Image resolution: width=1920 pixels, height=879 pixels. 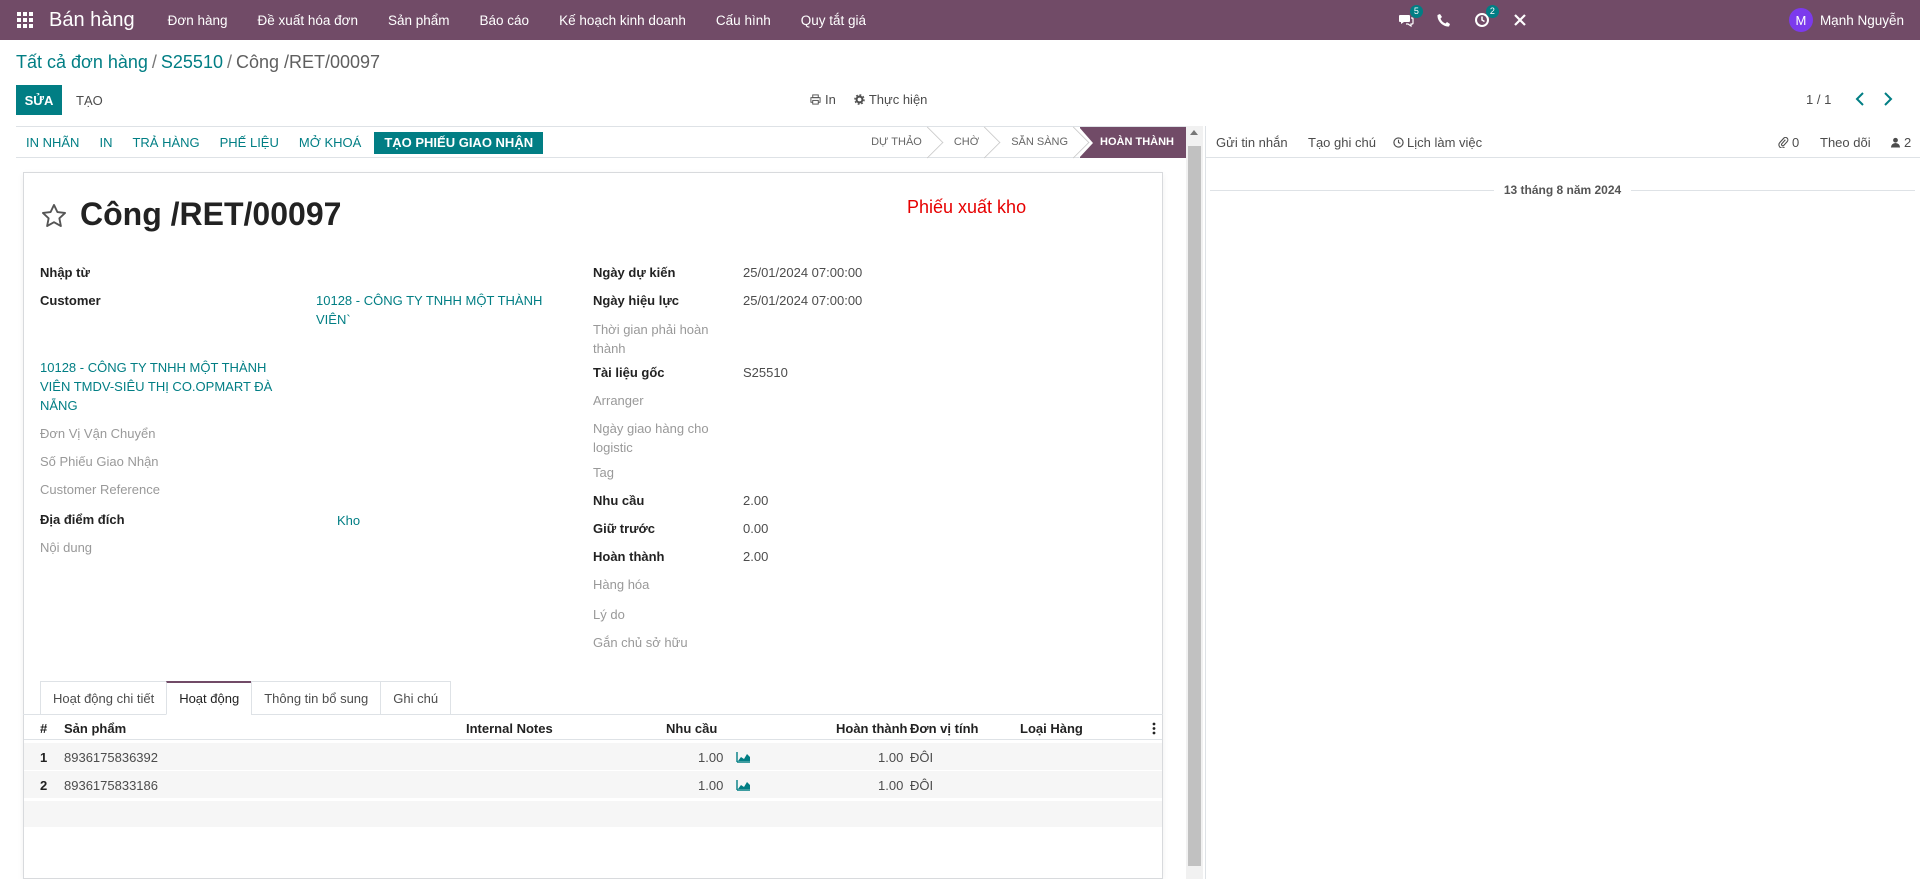 I want to click on customer-reference-label: Customer Reference, so click(x=100, y=489).